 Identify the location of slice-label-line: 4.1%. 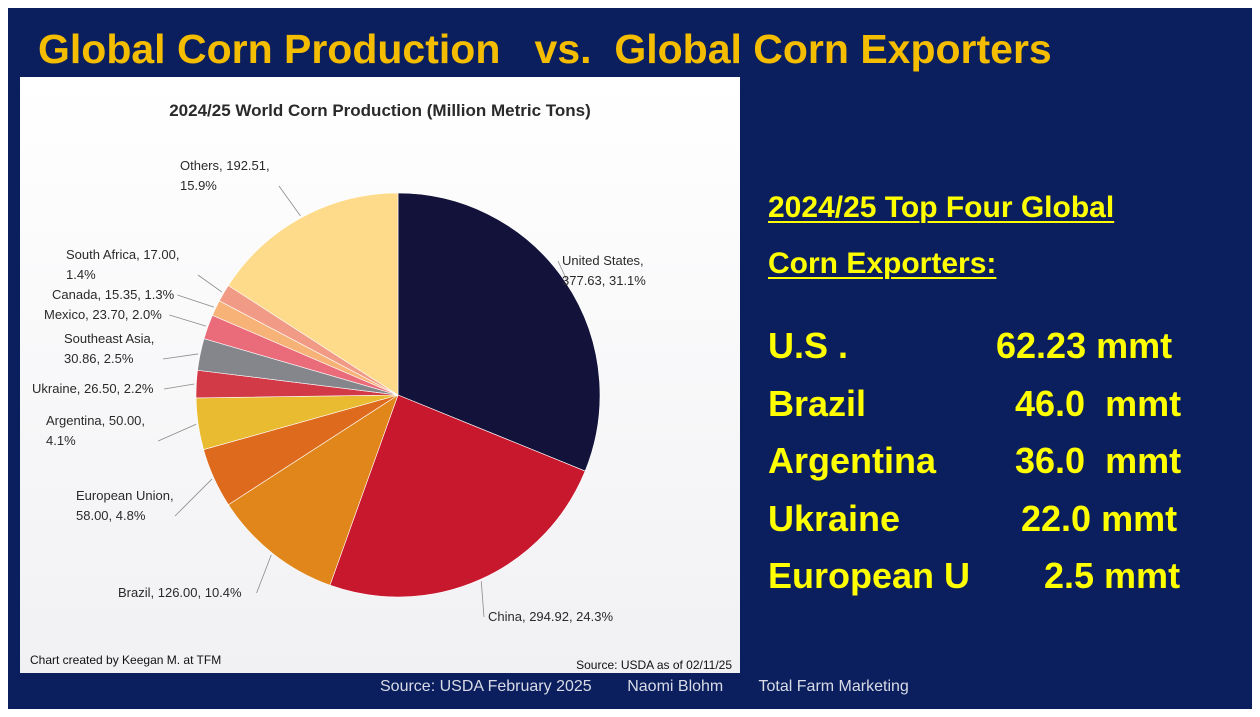
(61, 440).